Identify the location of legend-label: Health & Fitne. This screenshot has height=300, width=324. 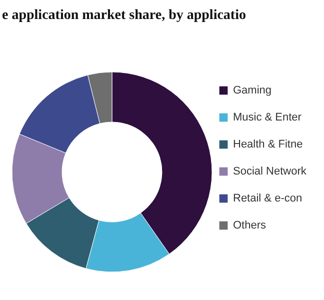
(268, 144).